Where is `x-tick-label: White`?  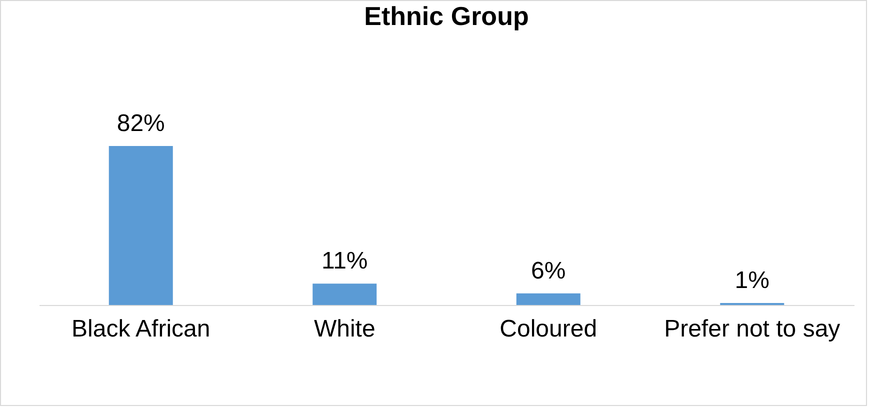 x-tick-label: White is located at coordinates (345, 329).